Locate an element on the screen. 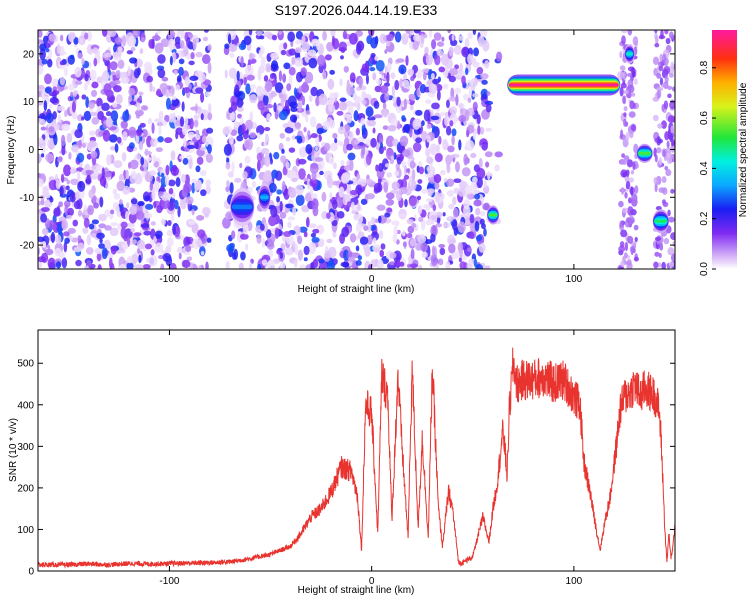 This screenshot has width=750, height=600. spectrogram-y-tick-label: 20 is located at coordinates (29, 54).